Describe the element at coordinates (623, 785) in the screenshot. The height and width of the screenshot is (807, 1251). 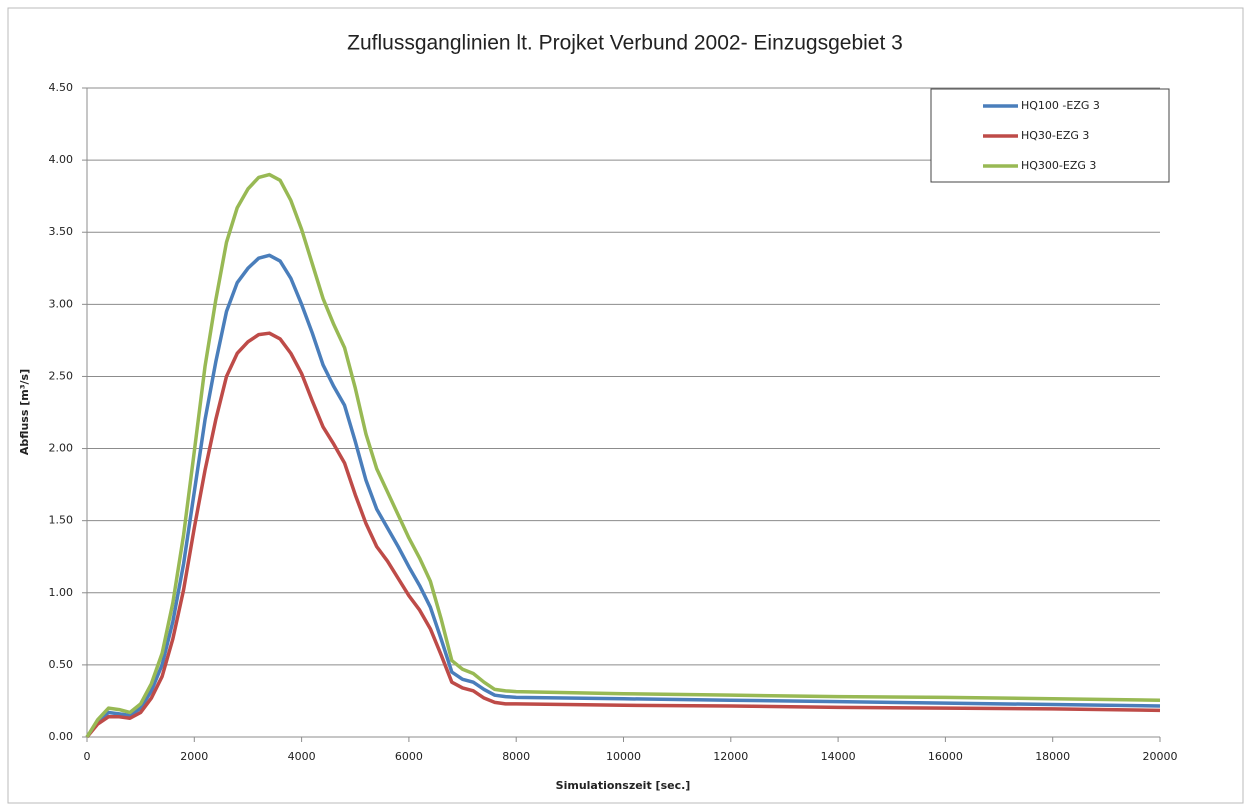
I see `x-axis-label: Simulationszeit [sec.]` at that location.